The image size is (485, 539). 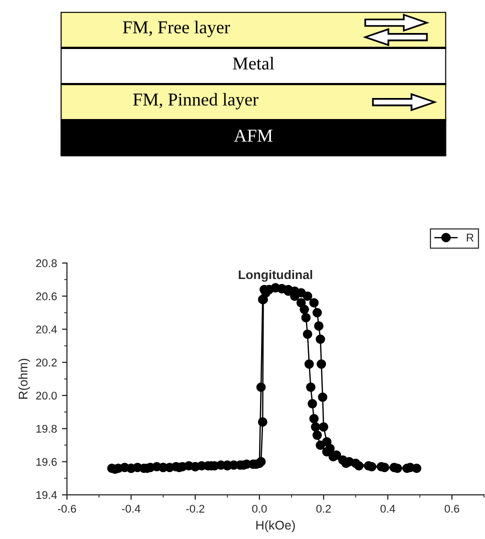 What do you see at coordinates (46, 462) in the screenshot?
I see `y-tick-label: 19.6` at bounding box center [46, 462].